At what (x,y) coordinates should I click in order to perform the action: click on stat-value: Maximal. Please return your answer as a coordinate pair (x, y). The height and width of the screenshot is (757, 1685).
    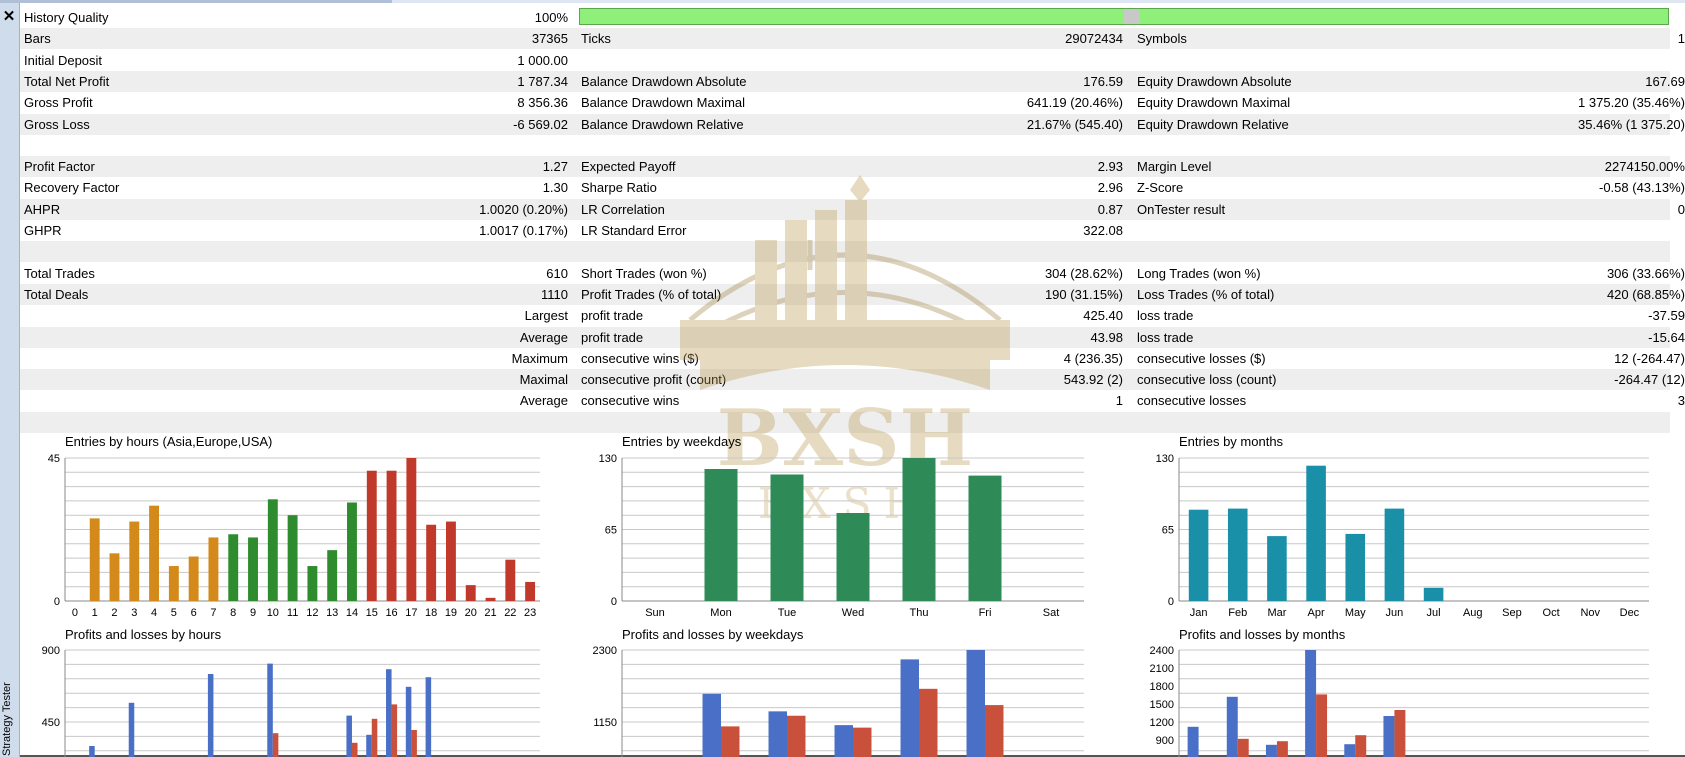
    Looking at the image, I should click on (543, 380).